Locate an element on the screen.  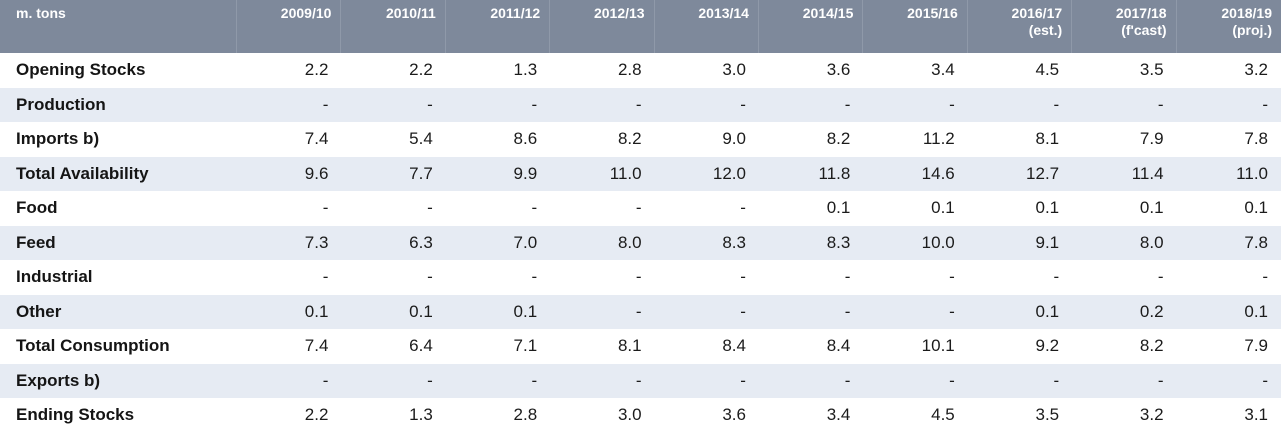
table-cell: 5.4 is located at coordinates (393, 139).